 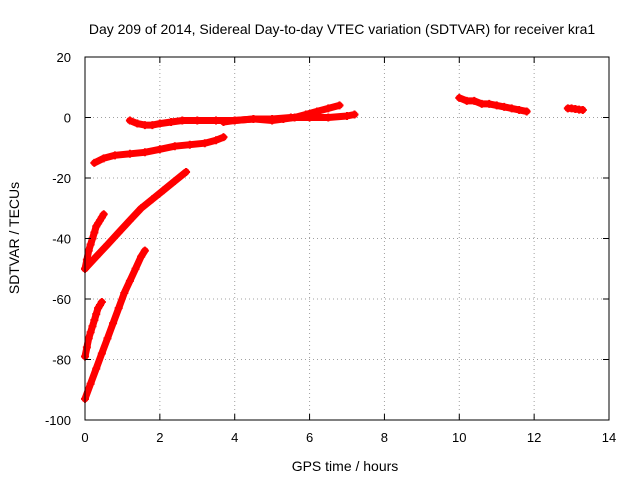 I want to click on y-tick-label: -100, so click(x=58, y=420).